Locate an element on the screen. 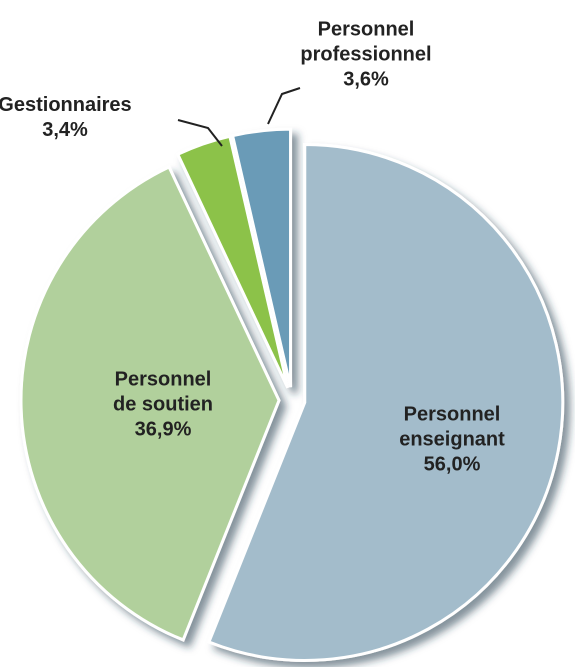 This screenshot has height=667, width=575. value-label: 36,9% is located at coordinates (163, 429).